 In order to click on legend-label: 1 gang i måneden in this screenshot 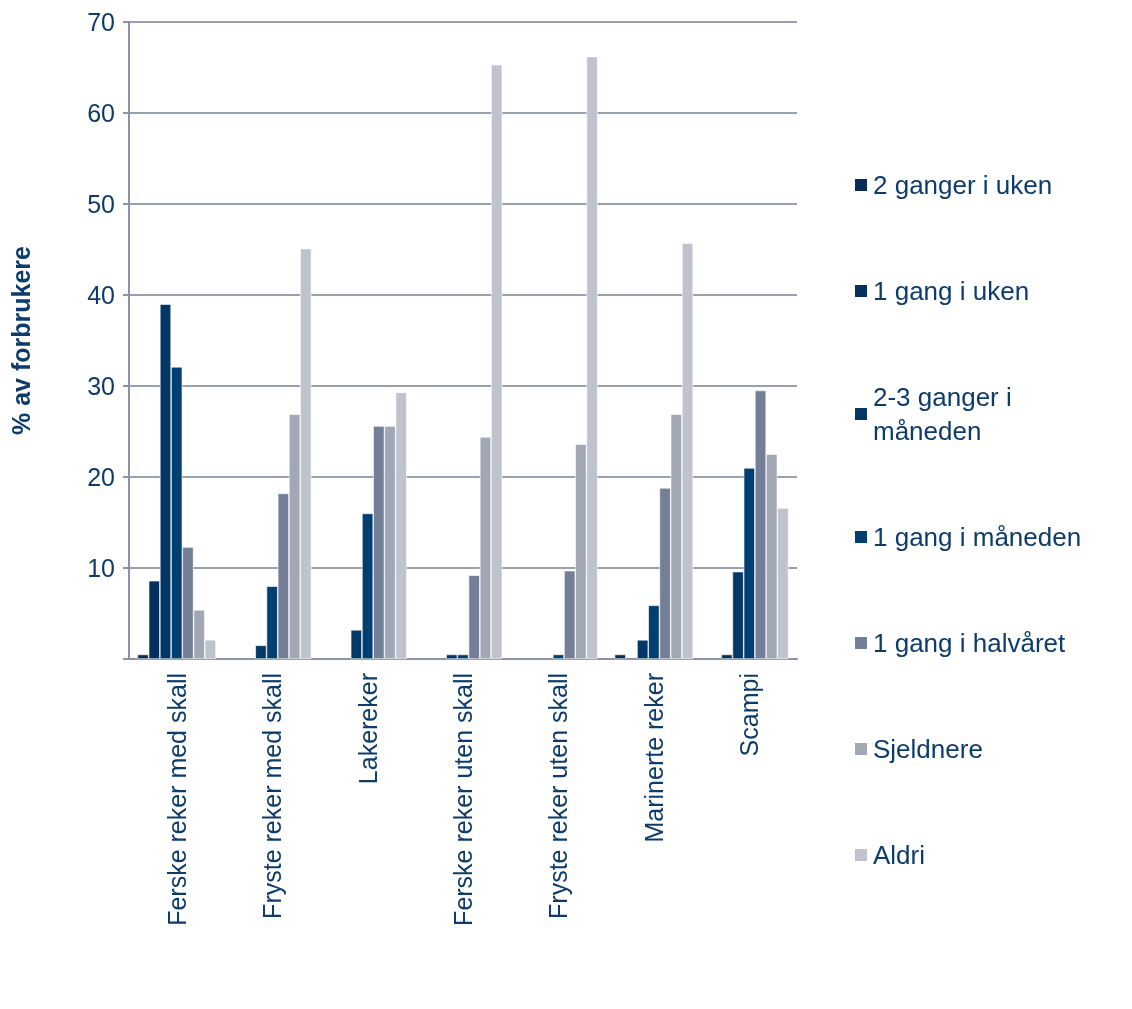, I will do `click(977, 537)`.